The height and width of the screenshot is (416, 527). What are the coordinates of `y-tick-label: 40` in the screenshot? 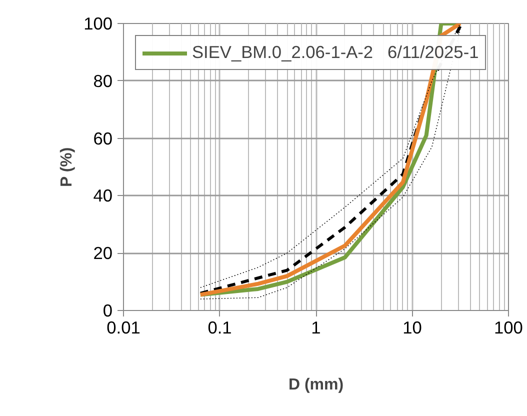 It's located at (103, 196).